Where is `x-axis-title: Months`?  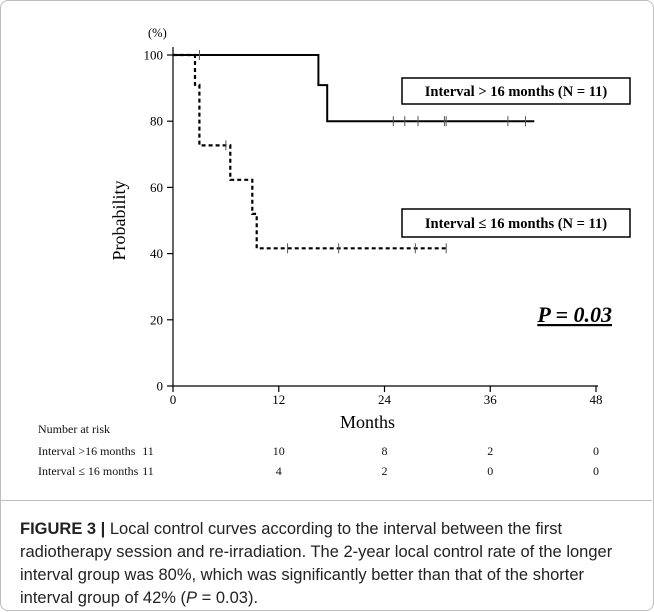
x-axis-title: Months is located at coordinates (367, 422).